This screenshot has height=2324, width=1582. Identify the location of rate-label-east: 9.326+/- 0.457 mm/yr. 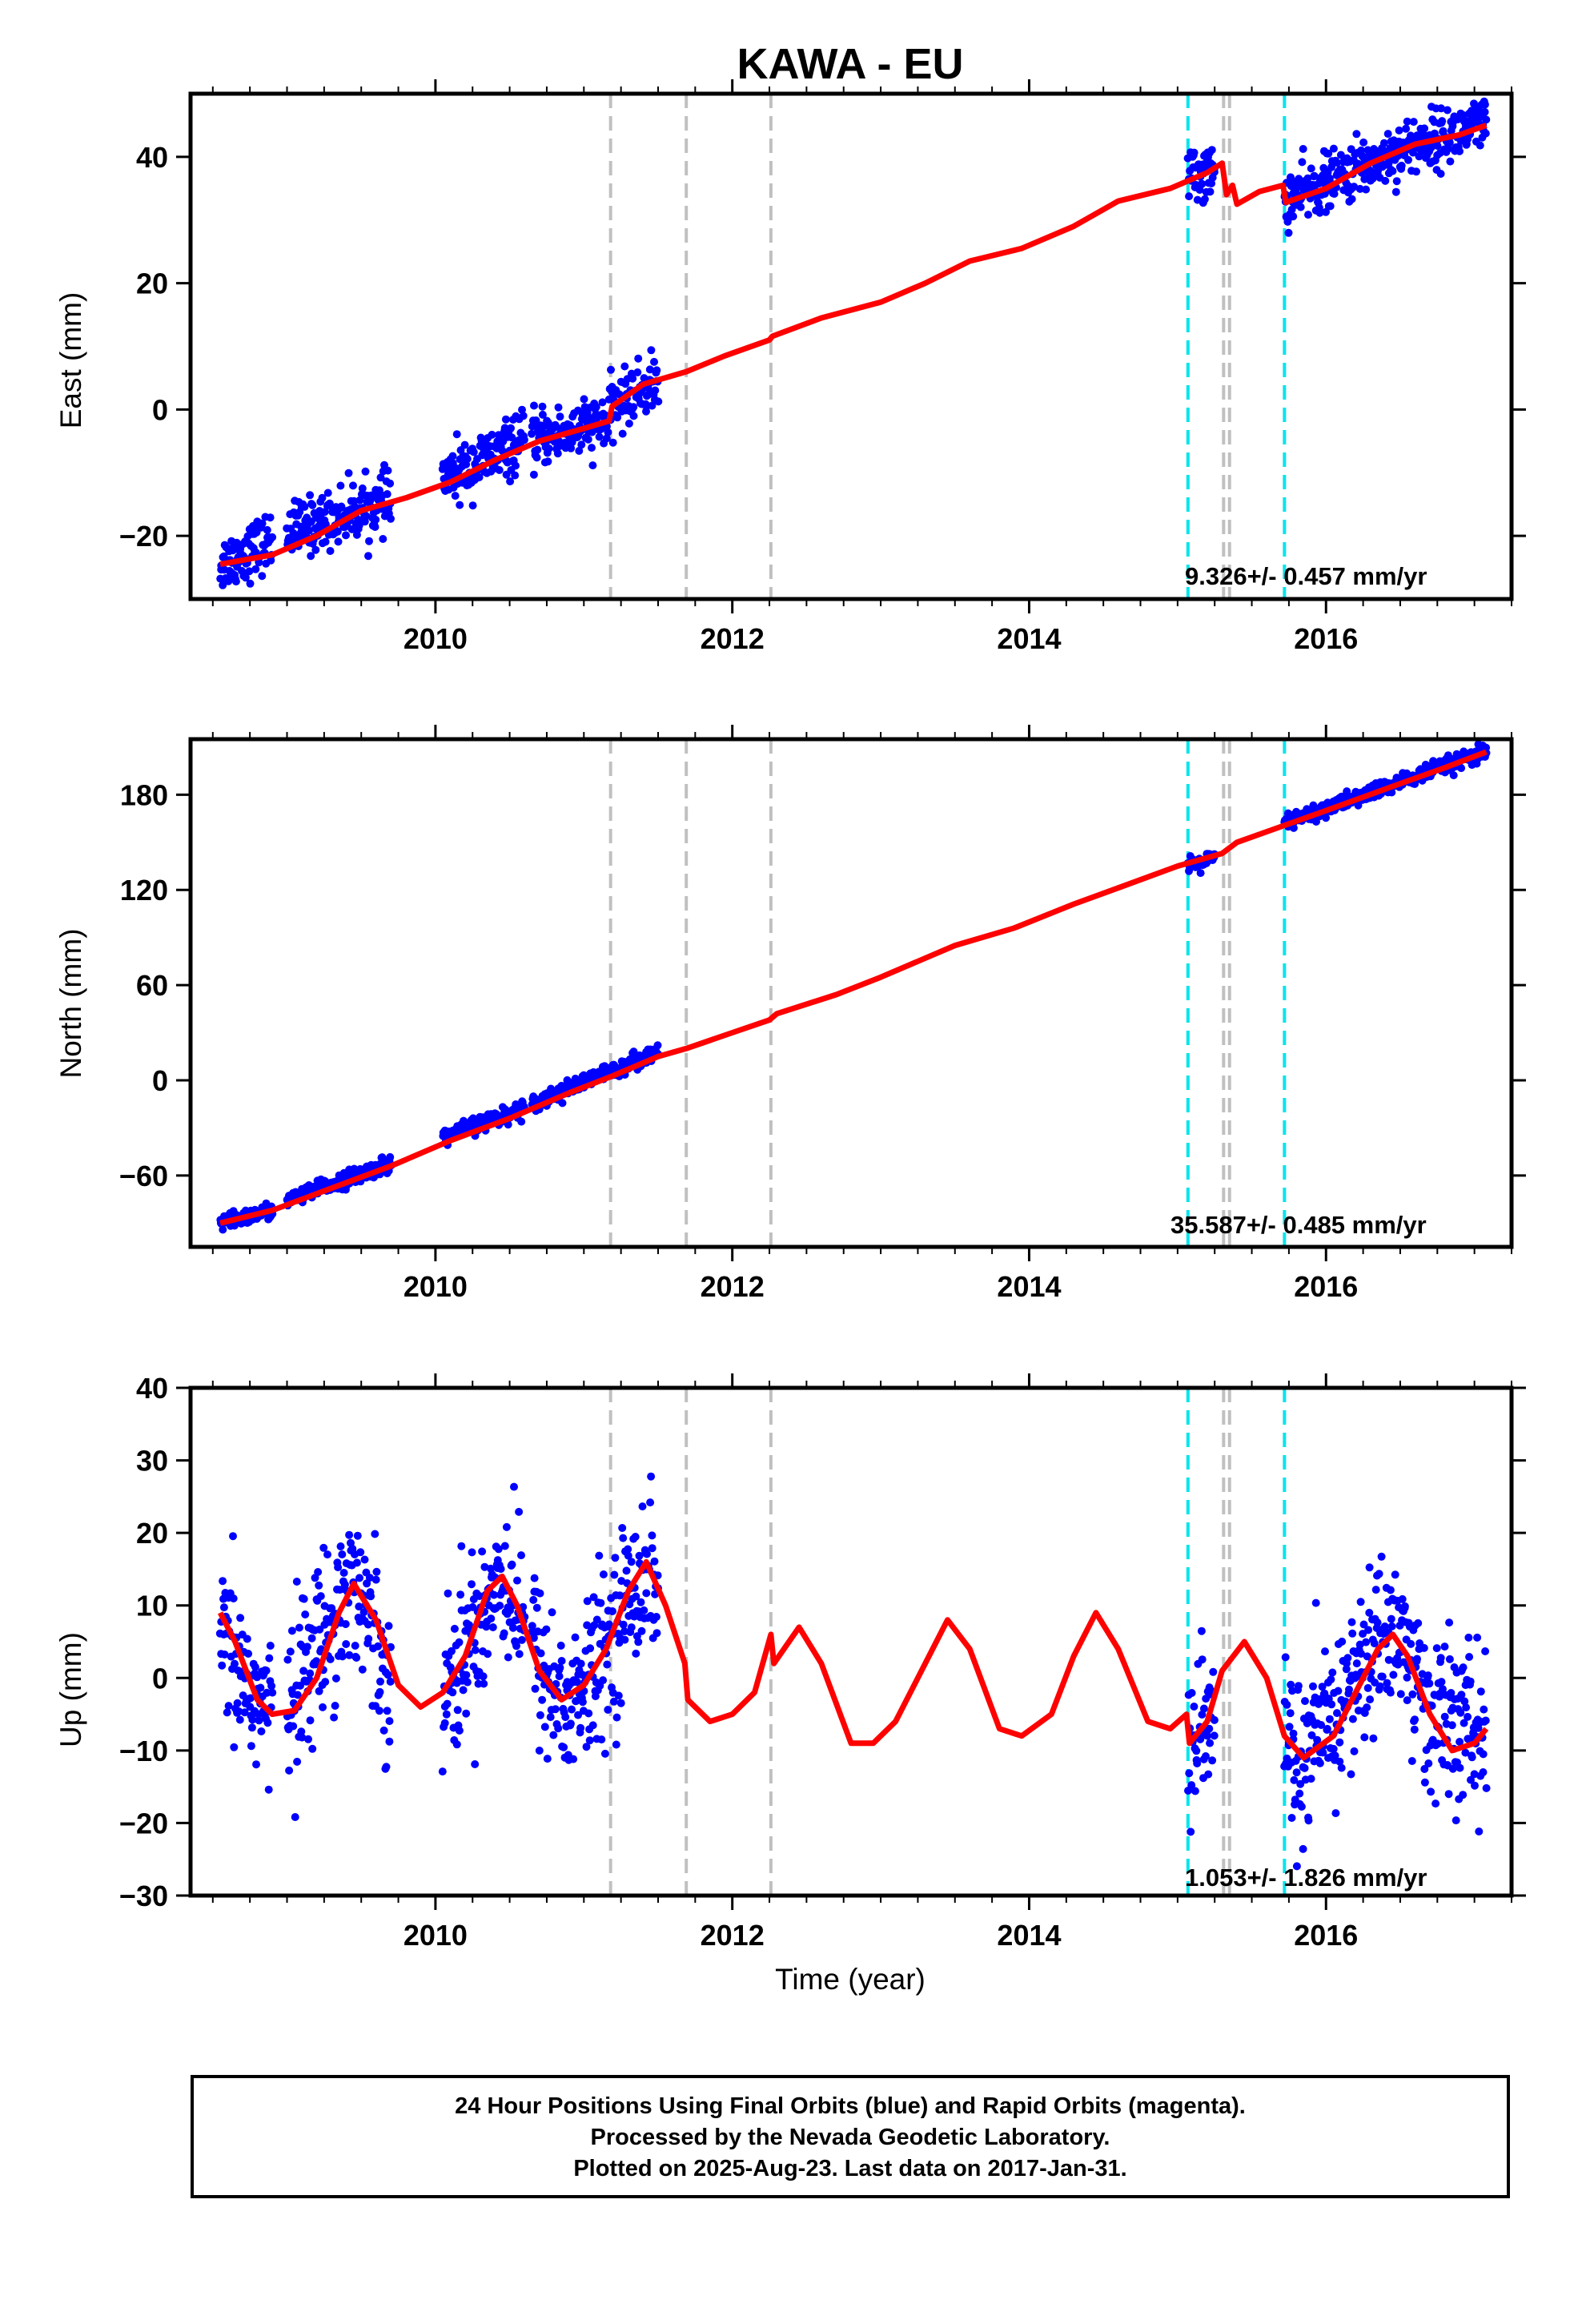
(1306, 576).